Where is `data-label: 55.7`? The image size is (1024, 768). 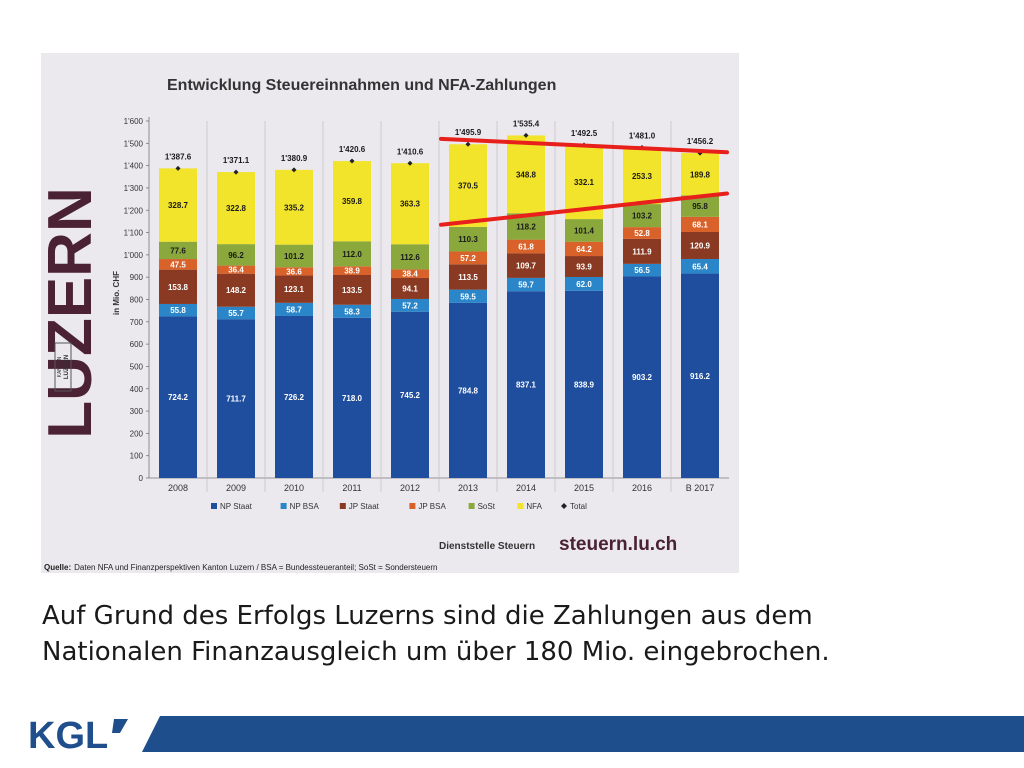
data-label: 55.7 is located at coordinates (236, 313).